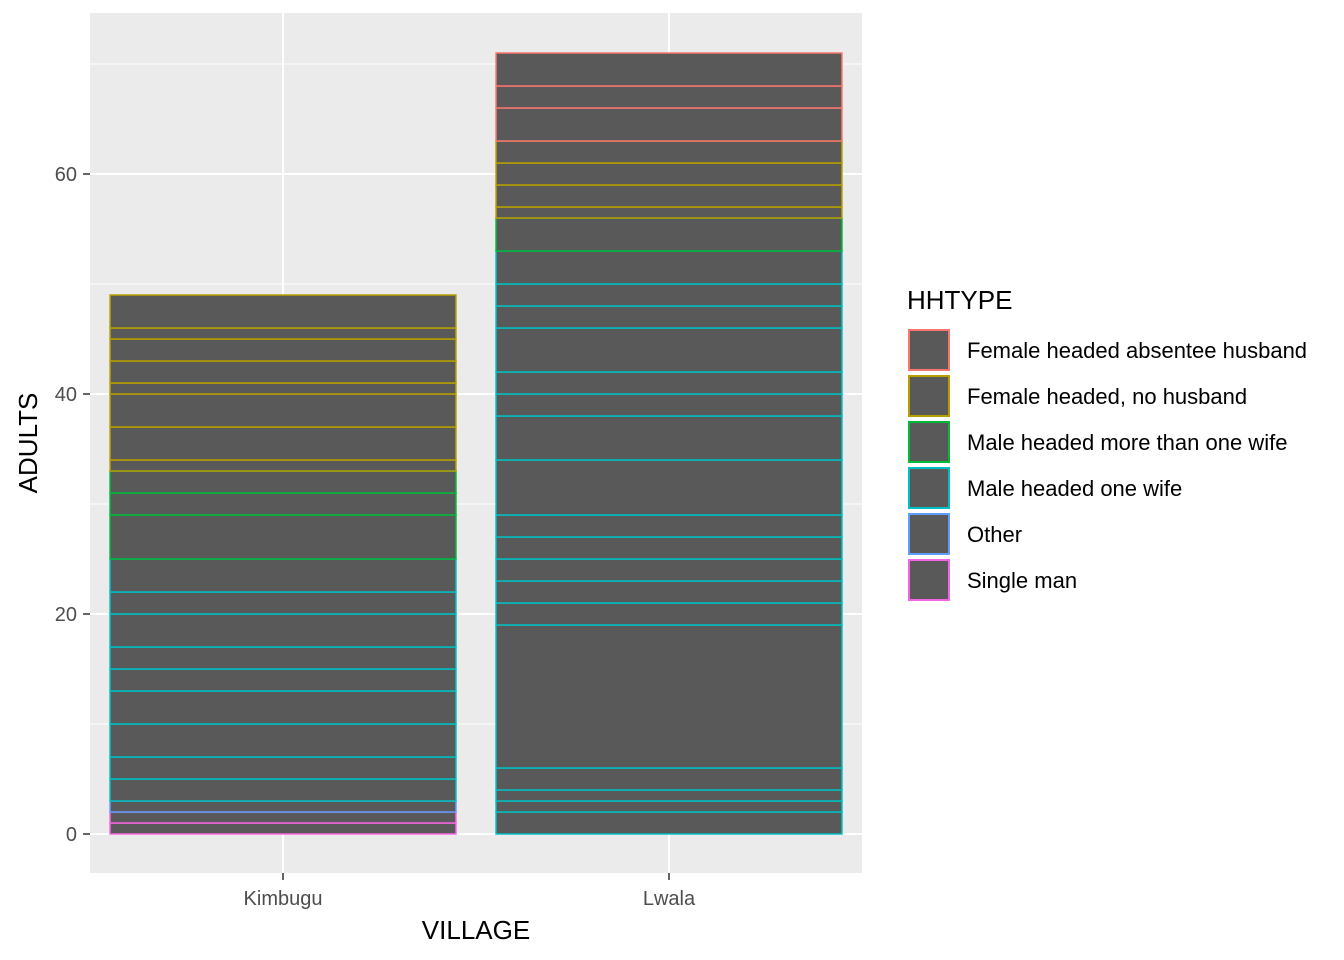 Image resolution: width=1344 pixels, height=960 pixels. I want to click on x-axis: Kimbugu Lwala, so click(470, 891).